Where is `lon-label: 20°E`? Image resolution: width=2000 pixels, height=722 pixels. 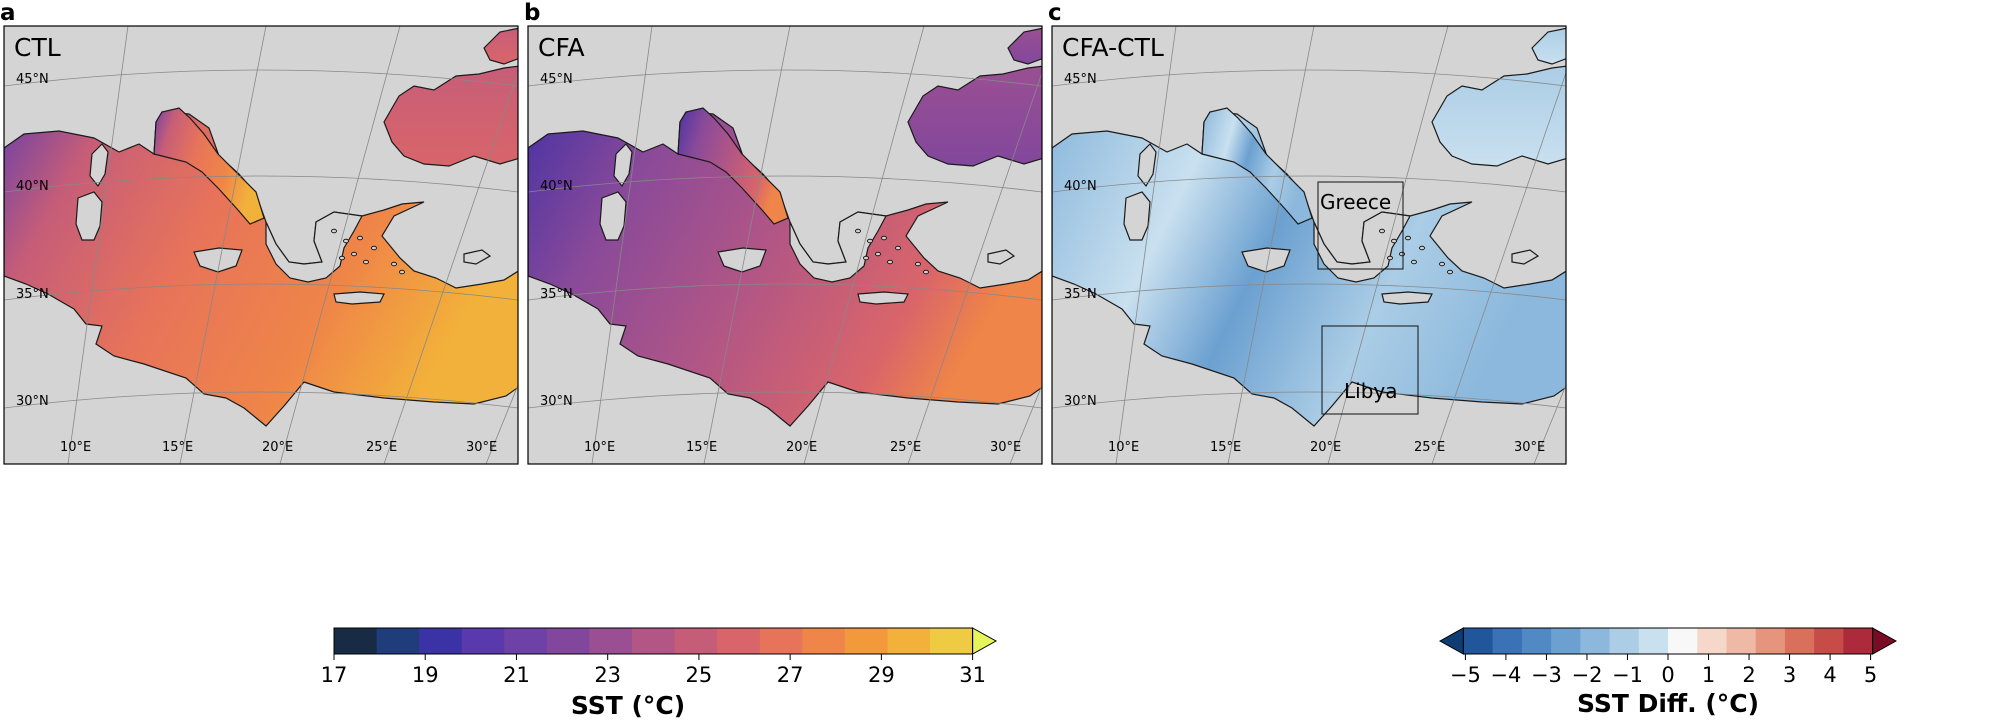
lon-label: 20°E is located at coordinates (277, 447).